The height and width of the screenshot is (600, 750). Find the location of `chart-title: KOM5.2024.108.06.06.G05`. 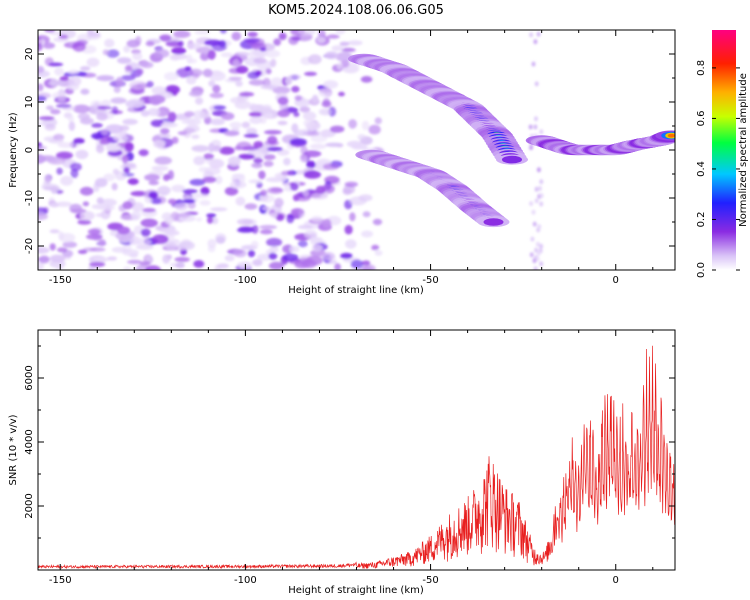

chart-title: KOM5.2024.108.06.06.G05 is located at coordinates (356, 10).